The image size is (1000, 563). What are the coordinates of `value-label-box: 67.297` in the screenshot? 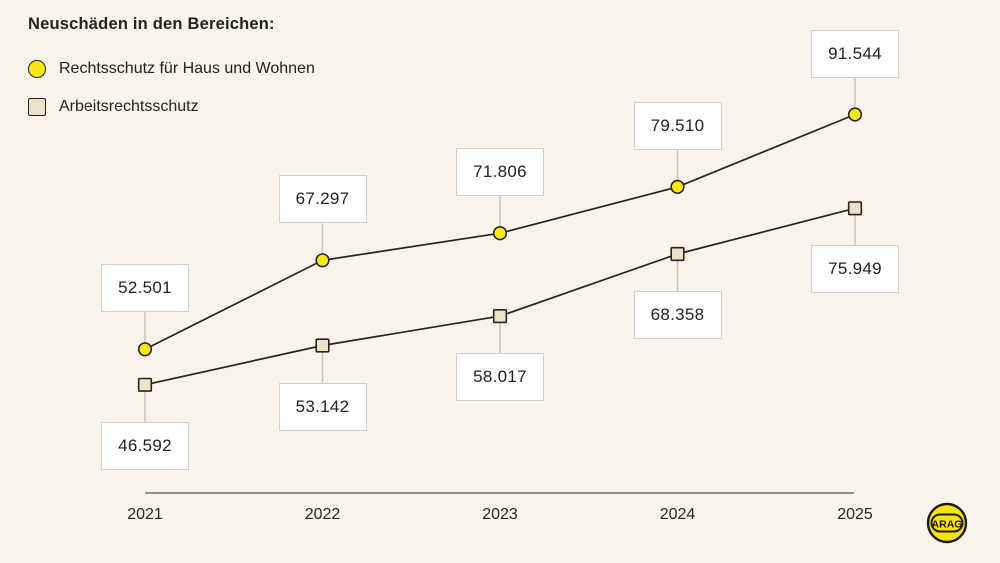 It's located at (322, 199).